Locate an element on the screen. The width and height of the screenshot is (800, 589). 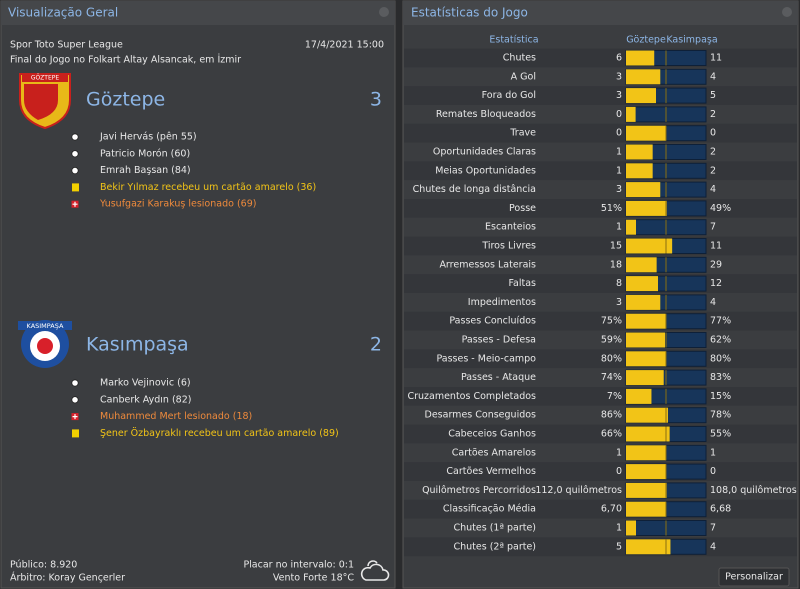
home-value: 0 is located at coordinates (619, 471).